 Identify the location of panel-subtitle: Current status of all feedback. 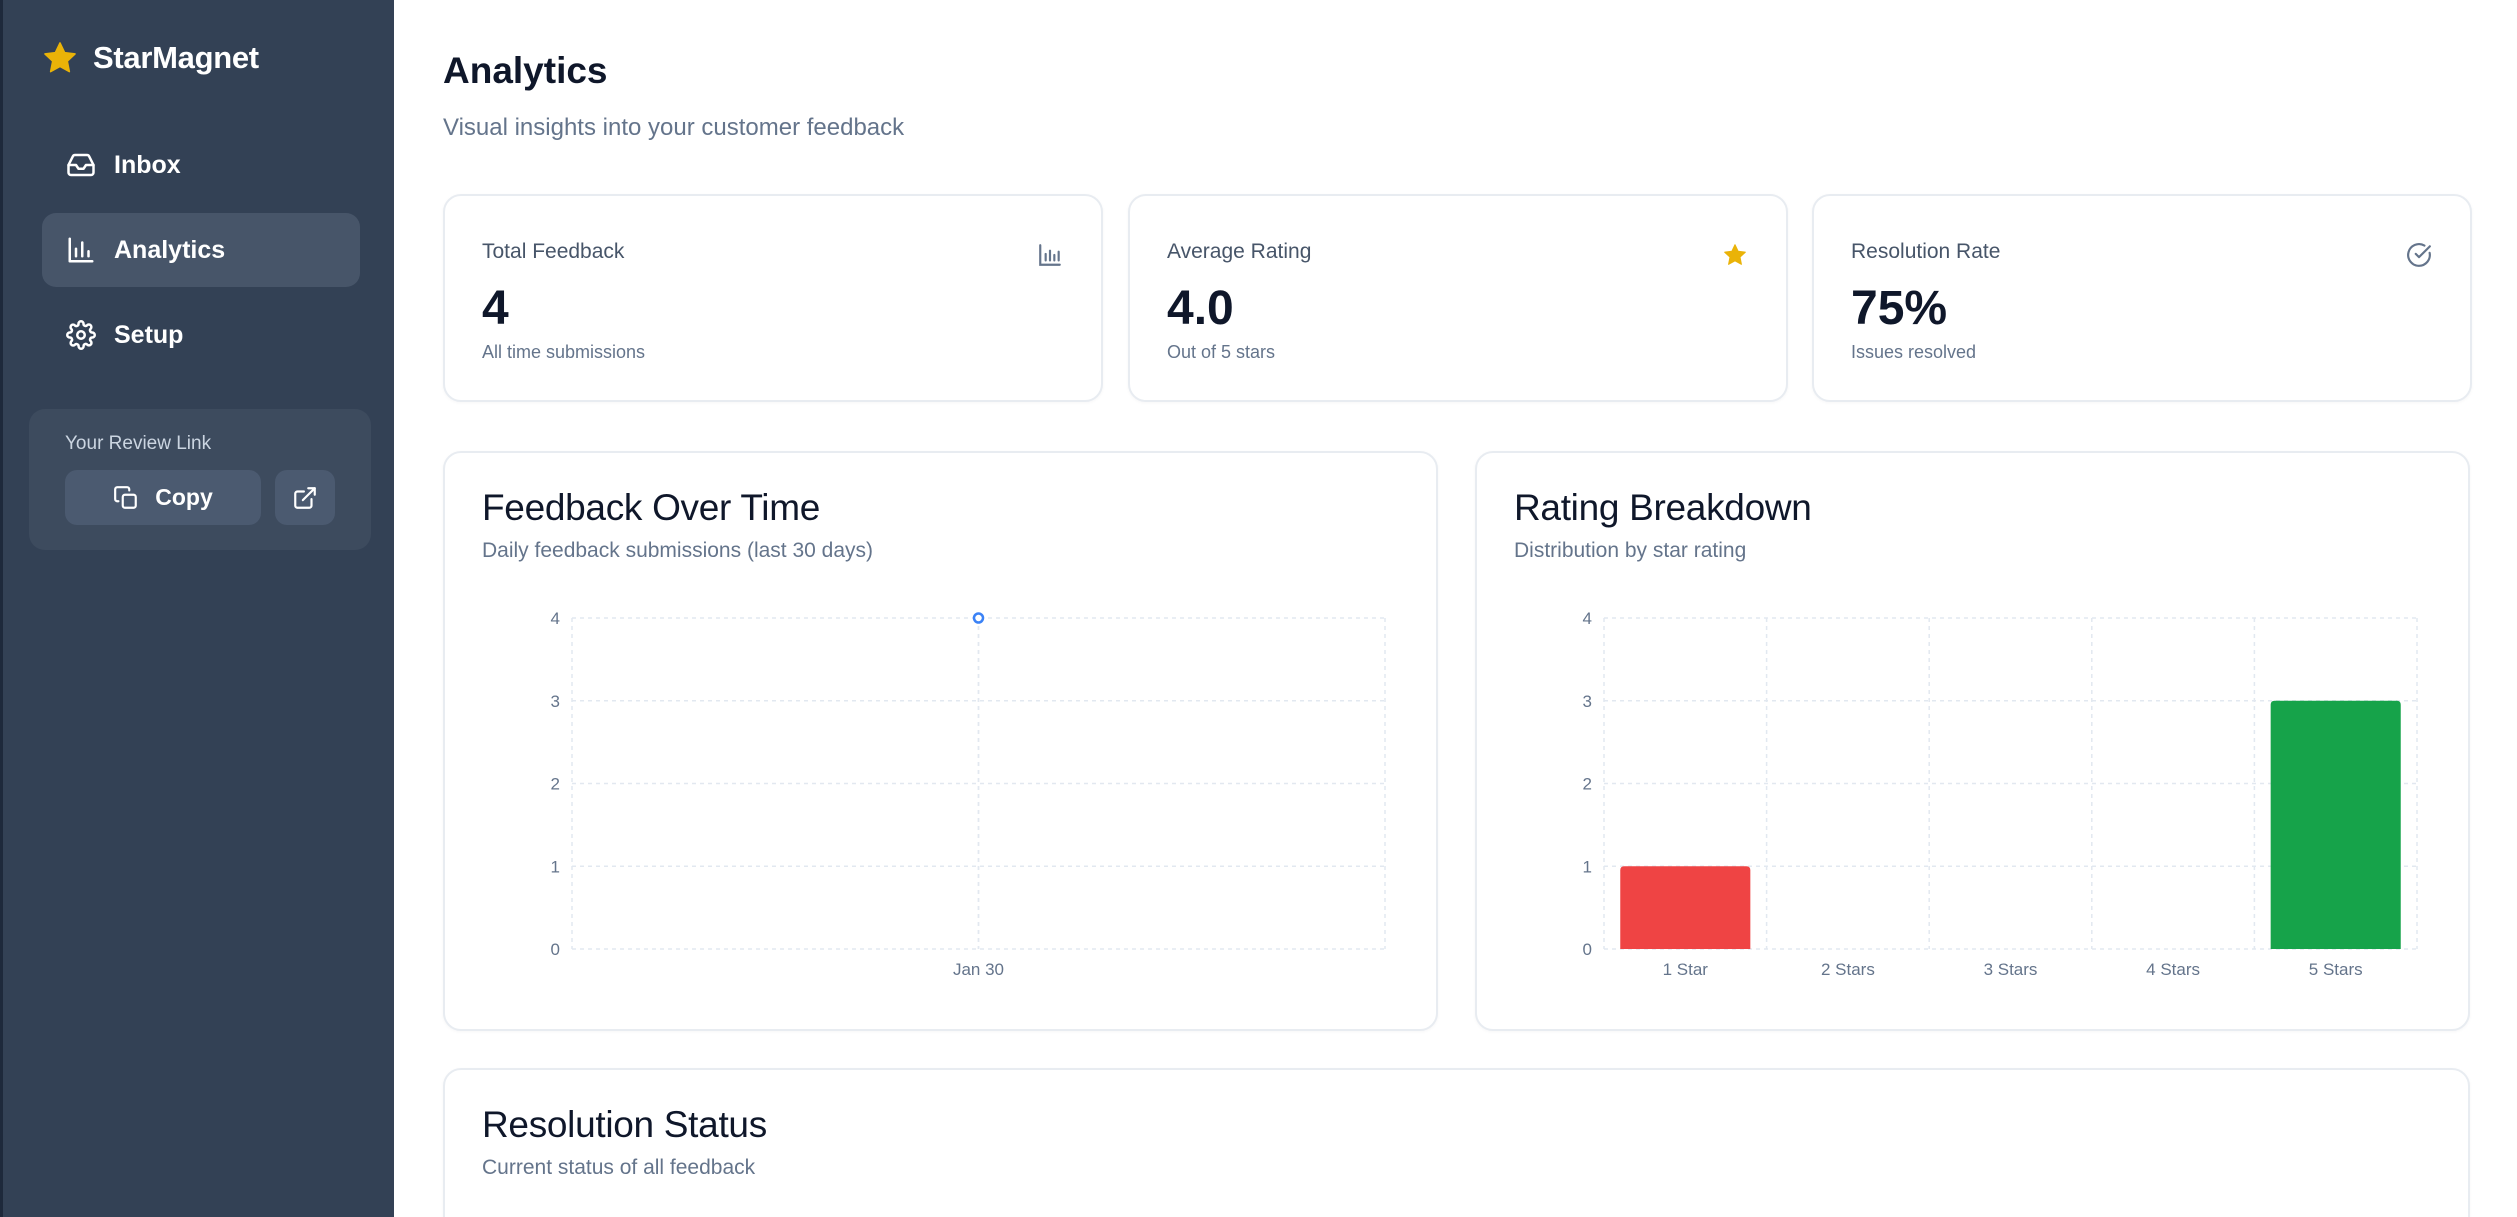
(619, 1167).